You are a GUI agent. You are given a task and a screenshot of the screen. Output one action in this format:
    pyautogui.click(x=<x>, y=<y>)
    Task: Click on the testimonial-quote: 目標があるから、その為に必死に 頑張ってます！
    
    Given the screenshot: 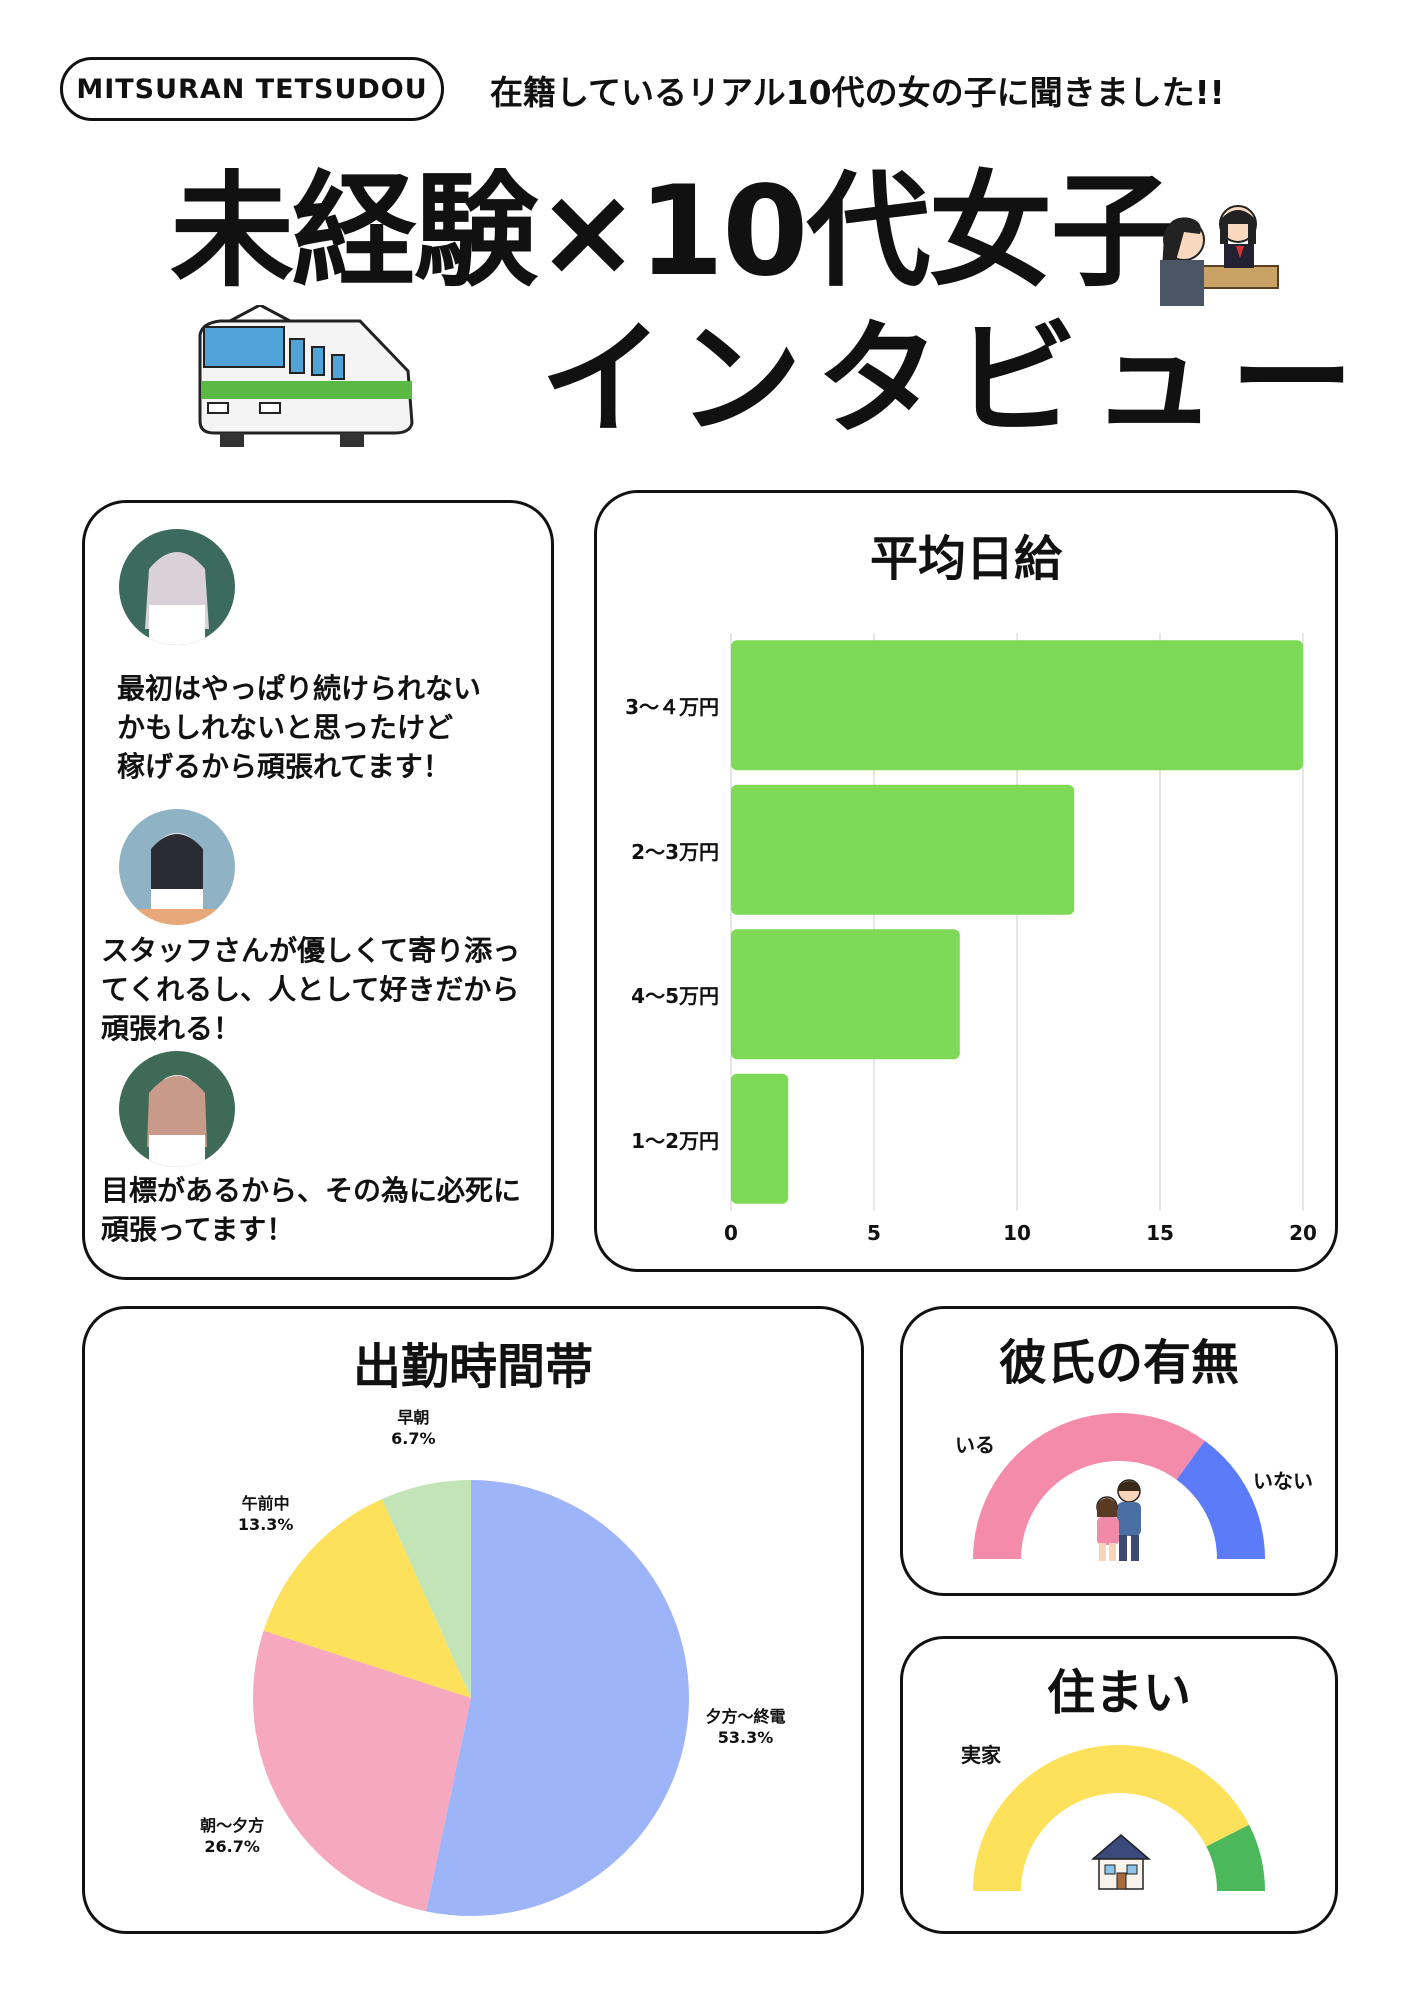 What is the action you would take?
    pyautogui.click(x=311, y=1210)
    